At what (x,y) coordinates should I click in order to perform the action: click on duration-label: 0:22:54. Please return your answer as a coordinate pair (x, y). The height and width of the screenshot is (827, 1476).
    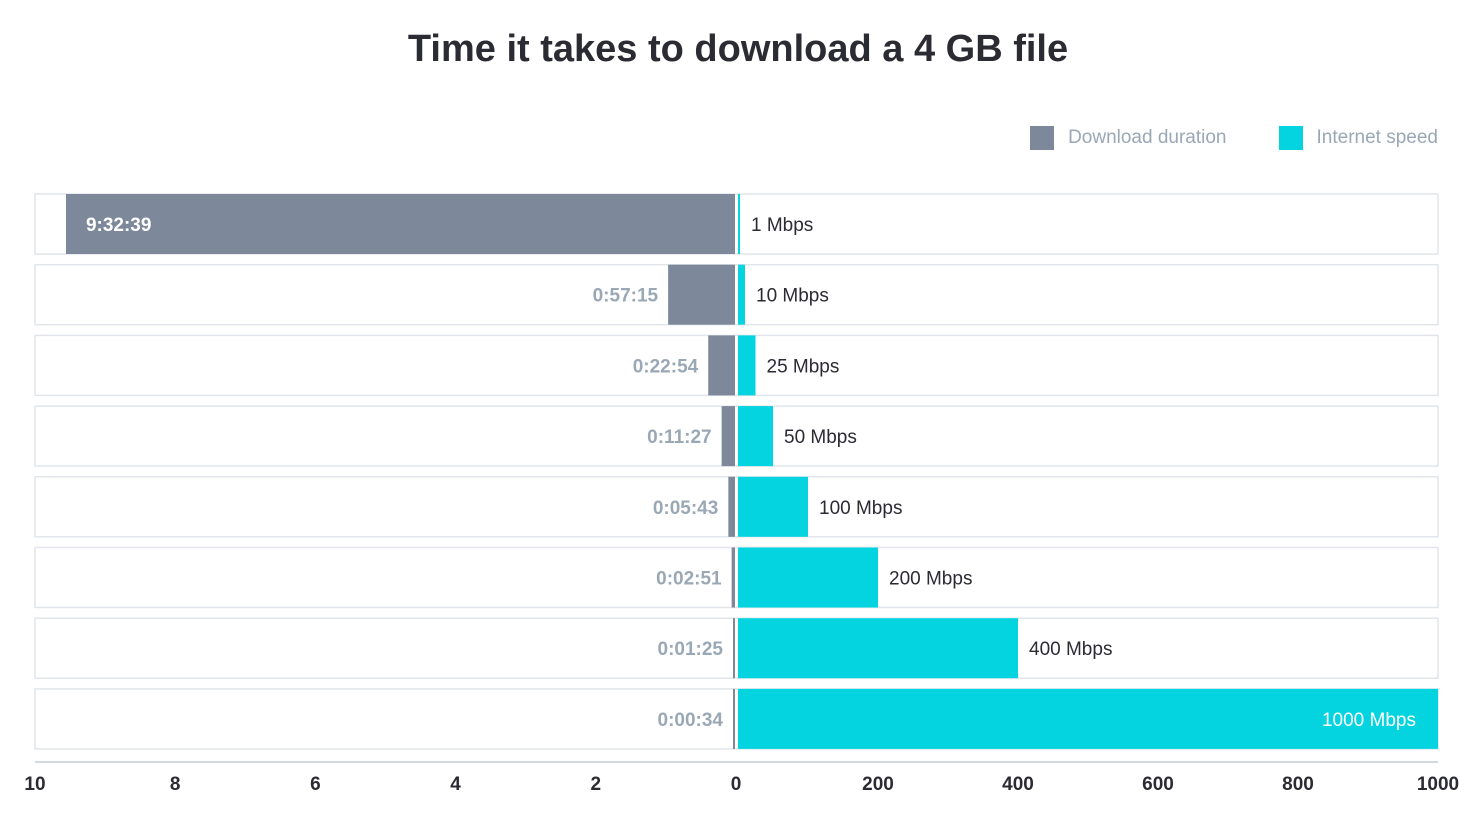
    Looking at the image, I should click on (666, 366).